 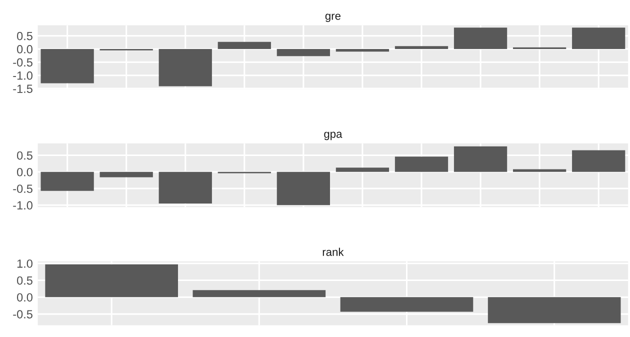 What do you see at coordinates (24, 263) in the screenshot?
I see `y-tick-label: 1.0` at bounding box center [24, 263].